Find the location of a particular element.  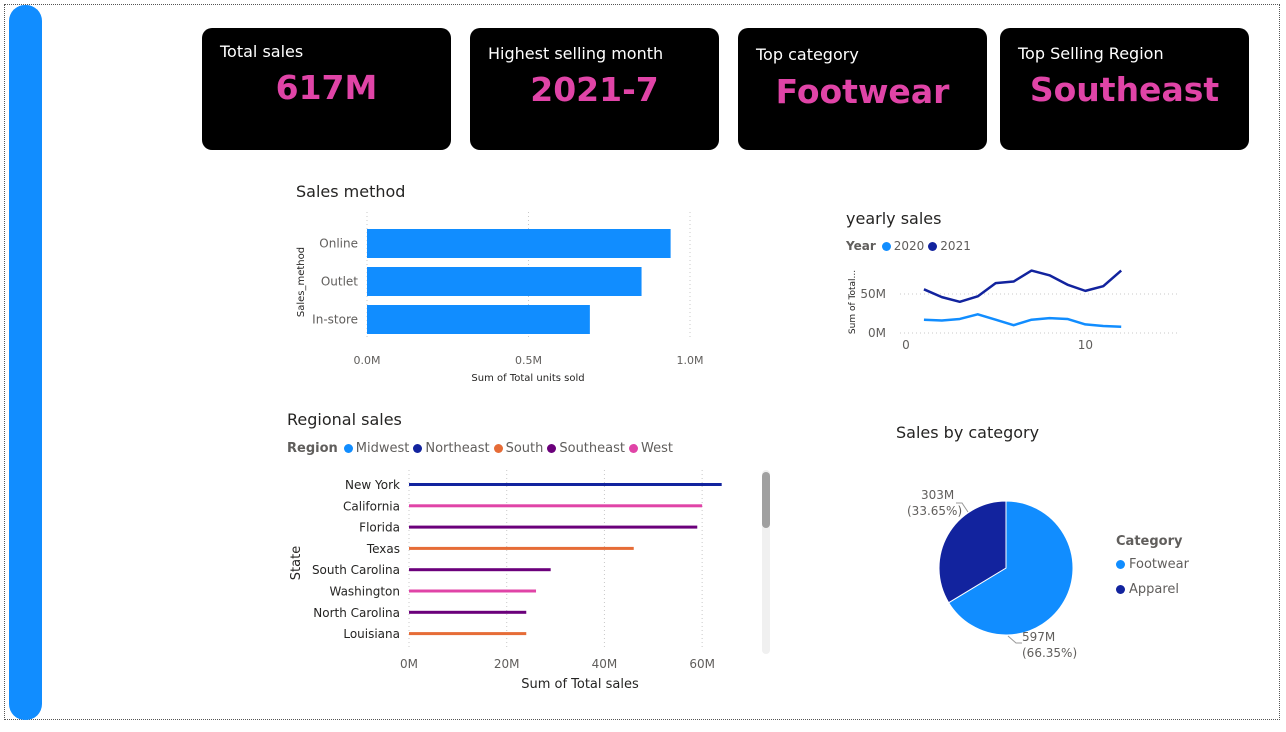

category-label: Online is located at coordinates (338, 244).